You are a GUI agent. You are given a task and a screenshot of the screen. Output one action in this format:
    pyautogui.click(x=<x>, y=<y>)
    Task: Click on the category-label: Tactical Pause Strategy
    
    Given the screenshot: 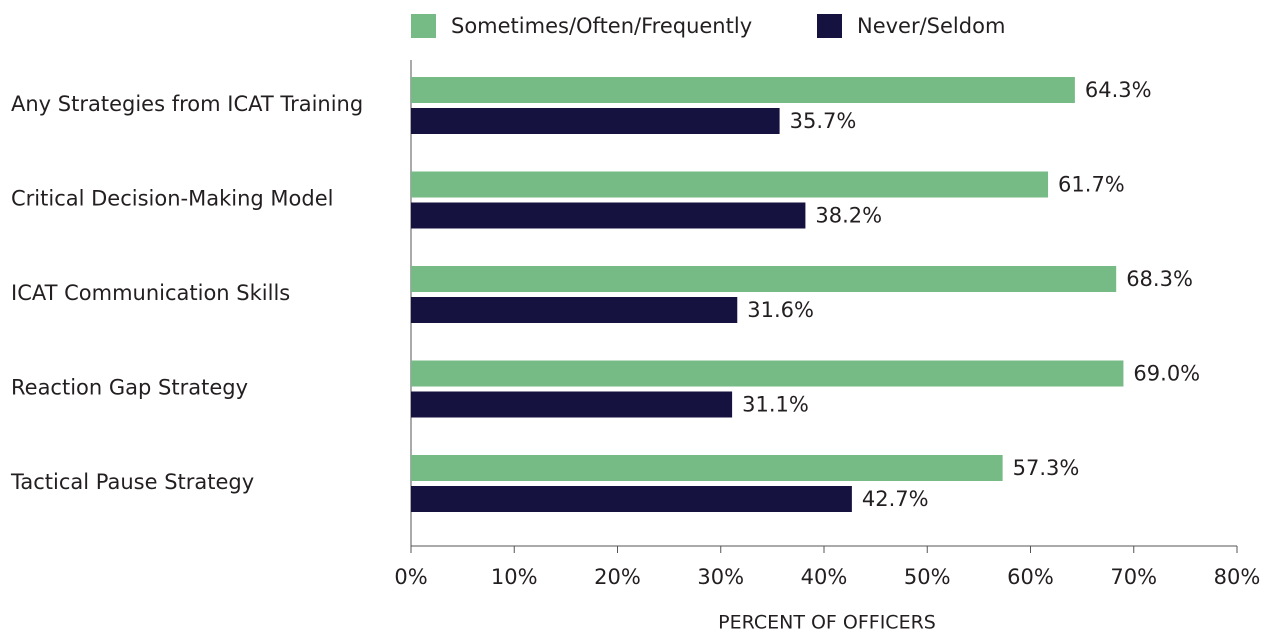 What is the action you would take?
    pyautogui.click(x=132, y=482)
    